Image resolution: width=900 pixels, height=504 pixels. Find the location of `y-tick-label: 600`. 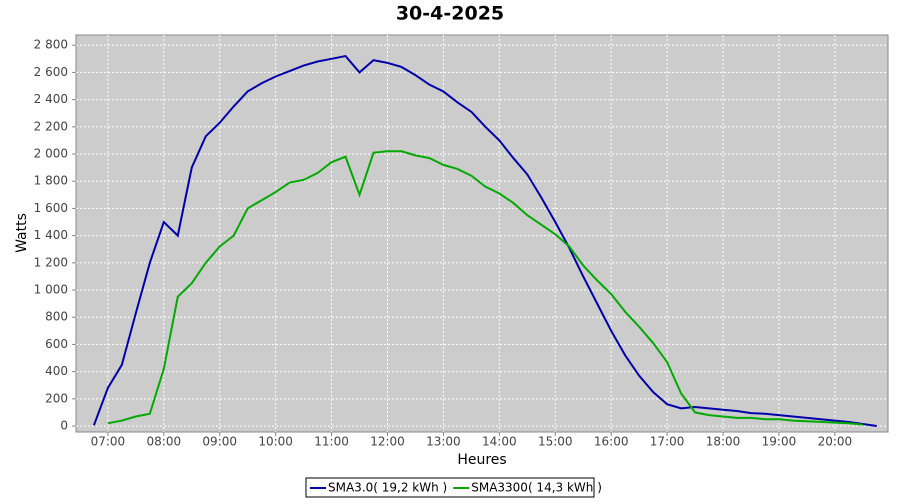

y-tick-label: 600 is located at coordinates (56, 344).